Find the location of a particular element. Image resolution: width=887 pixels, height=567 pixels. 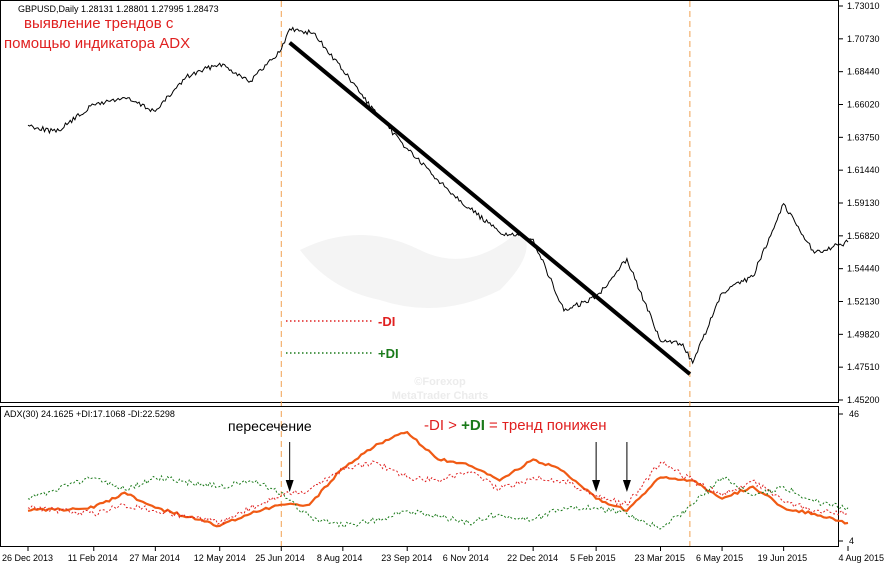

rule-minus-di: -DI is located at coordinates (434, 425).